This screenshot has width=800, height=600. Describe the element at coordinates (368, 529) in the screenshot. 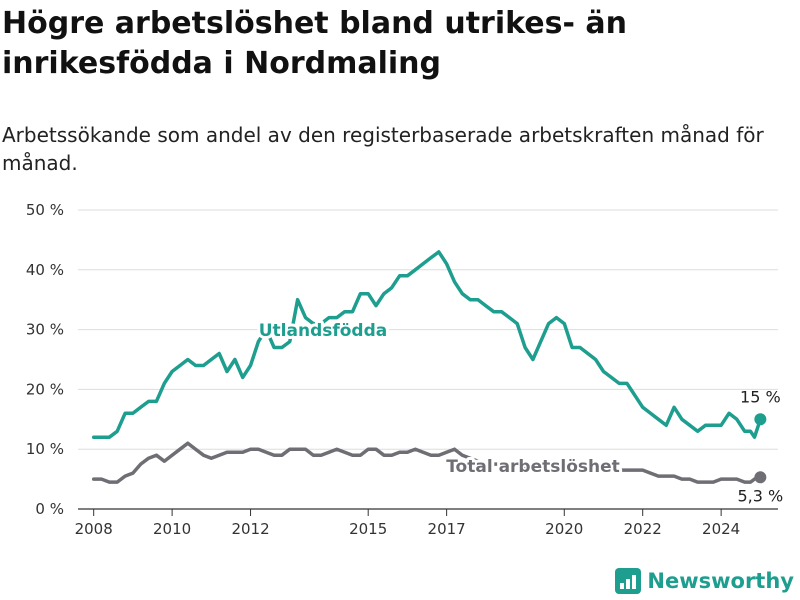

I see `x-tick-label: 2015` at that location.